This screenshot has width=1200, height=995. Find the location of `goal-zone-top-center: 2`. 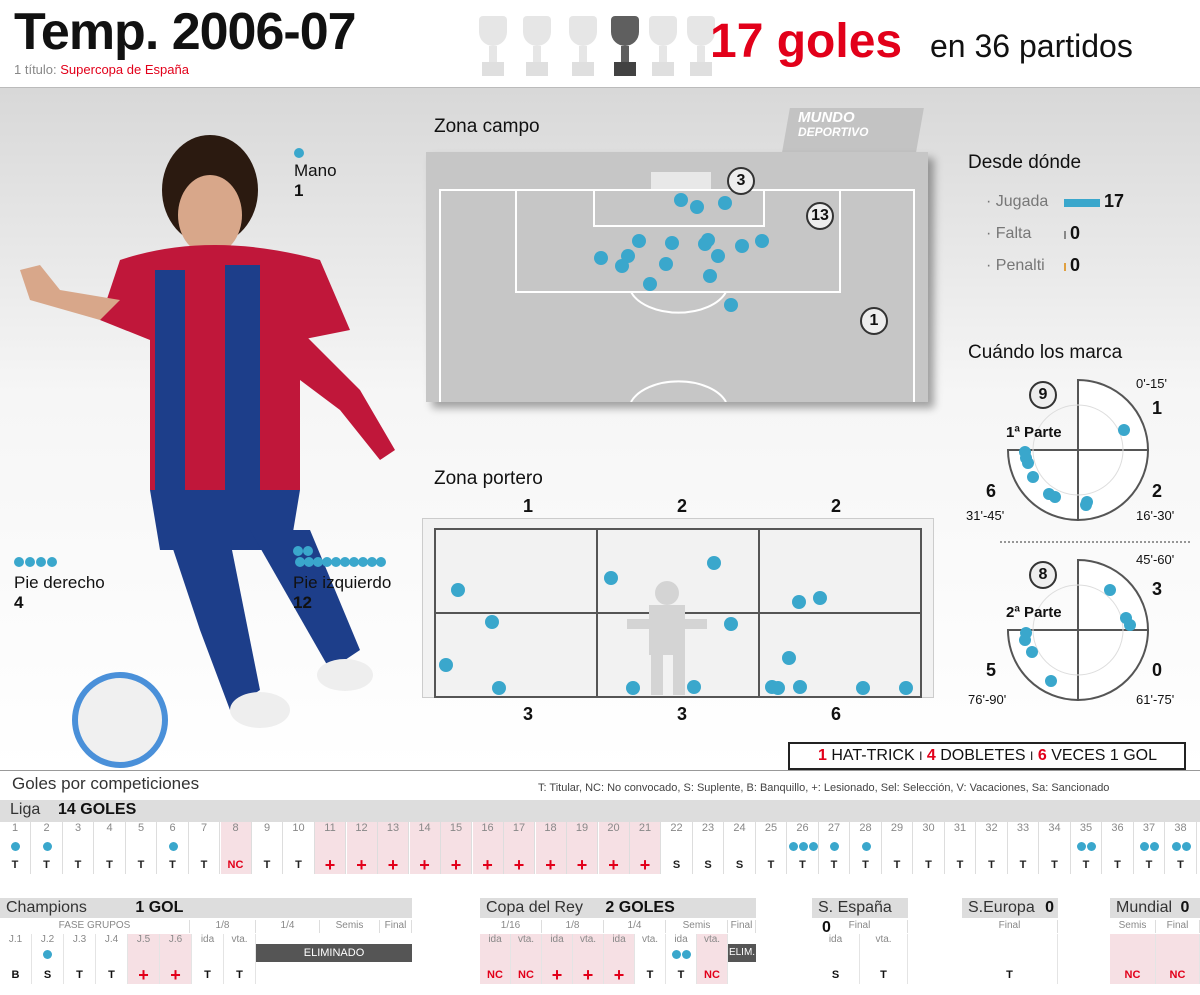

goal-zone-top-center: 2 is located at coordinates (681, 506).